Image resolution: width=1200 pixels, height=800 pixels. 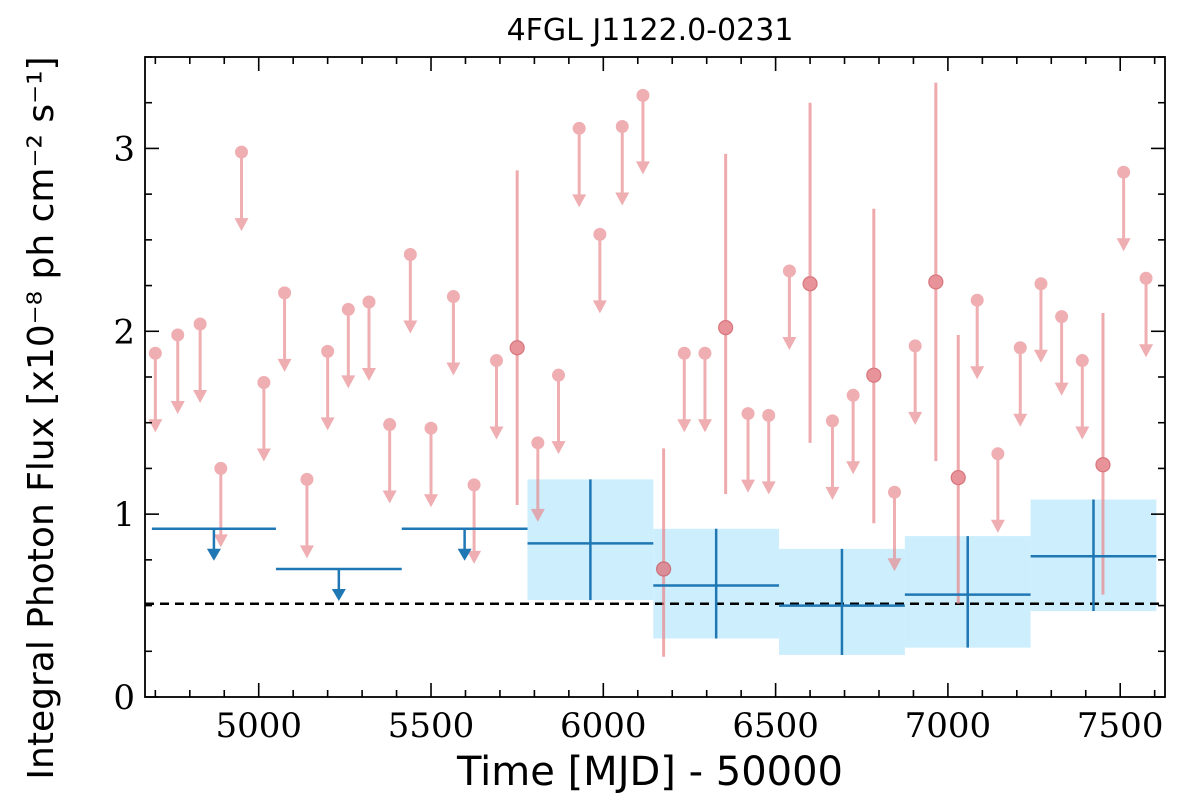 What do you see at coordinates (258, 726) in the screenshot?
I see `x-tick-label: 5000` at bounding box center [258, 726].